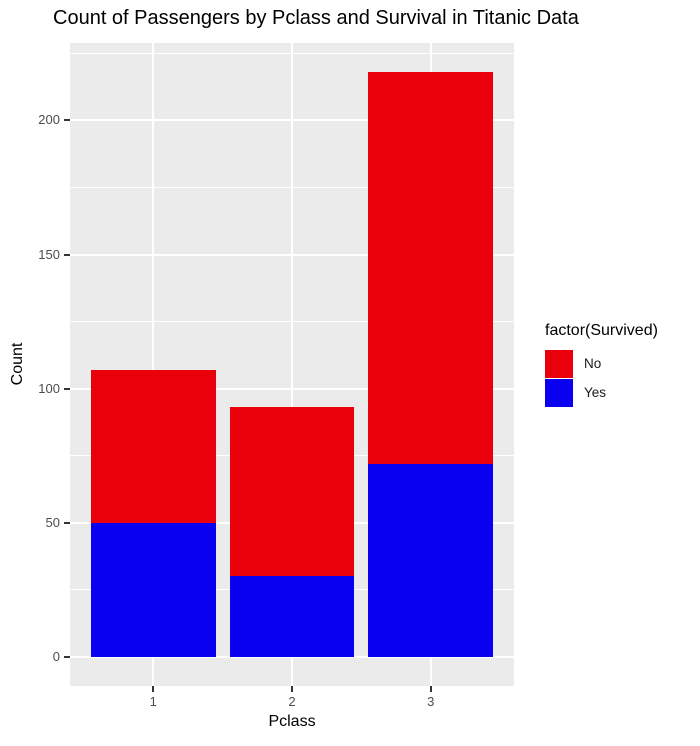  Describe the element at coordinates (153, 701) in the screenshot. I see `x-tick-label-1: 1` at that location.